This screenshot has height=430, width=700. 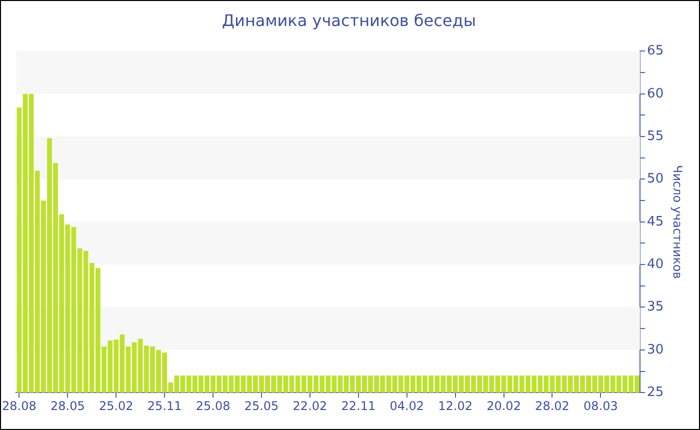 I want to click on y-tick-label: 65, so click(x=655, y=51).